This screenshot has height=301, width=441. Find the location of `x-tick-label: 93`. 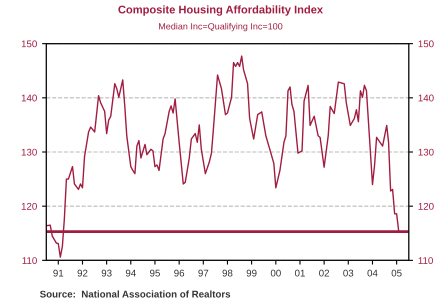

x-tick-label: 93 is located at coordinates (107, 273).